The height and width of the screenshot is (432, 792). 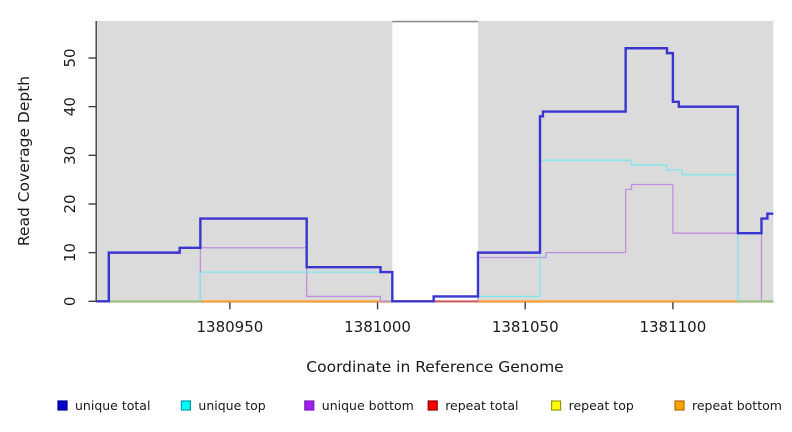 I want to click on legend-item-label: repeat bottom, so click(x=737, y=405).